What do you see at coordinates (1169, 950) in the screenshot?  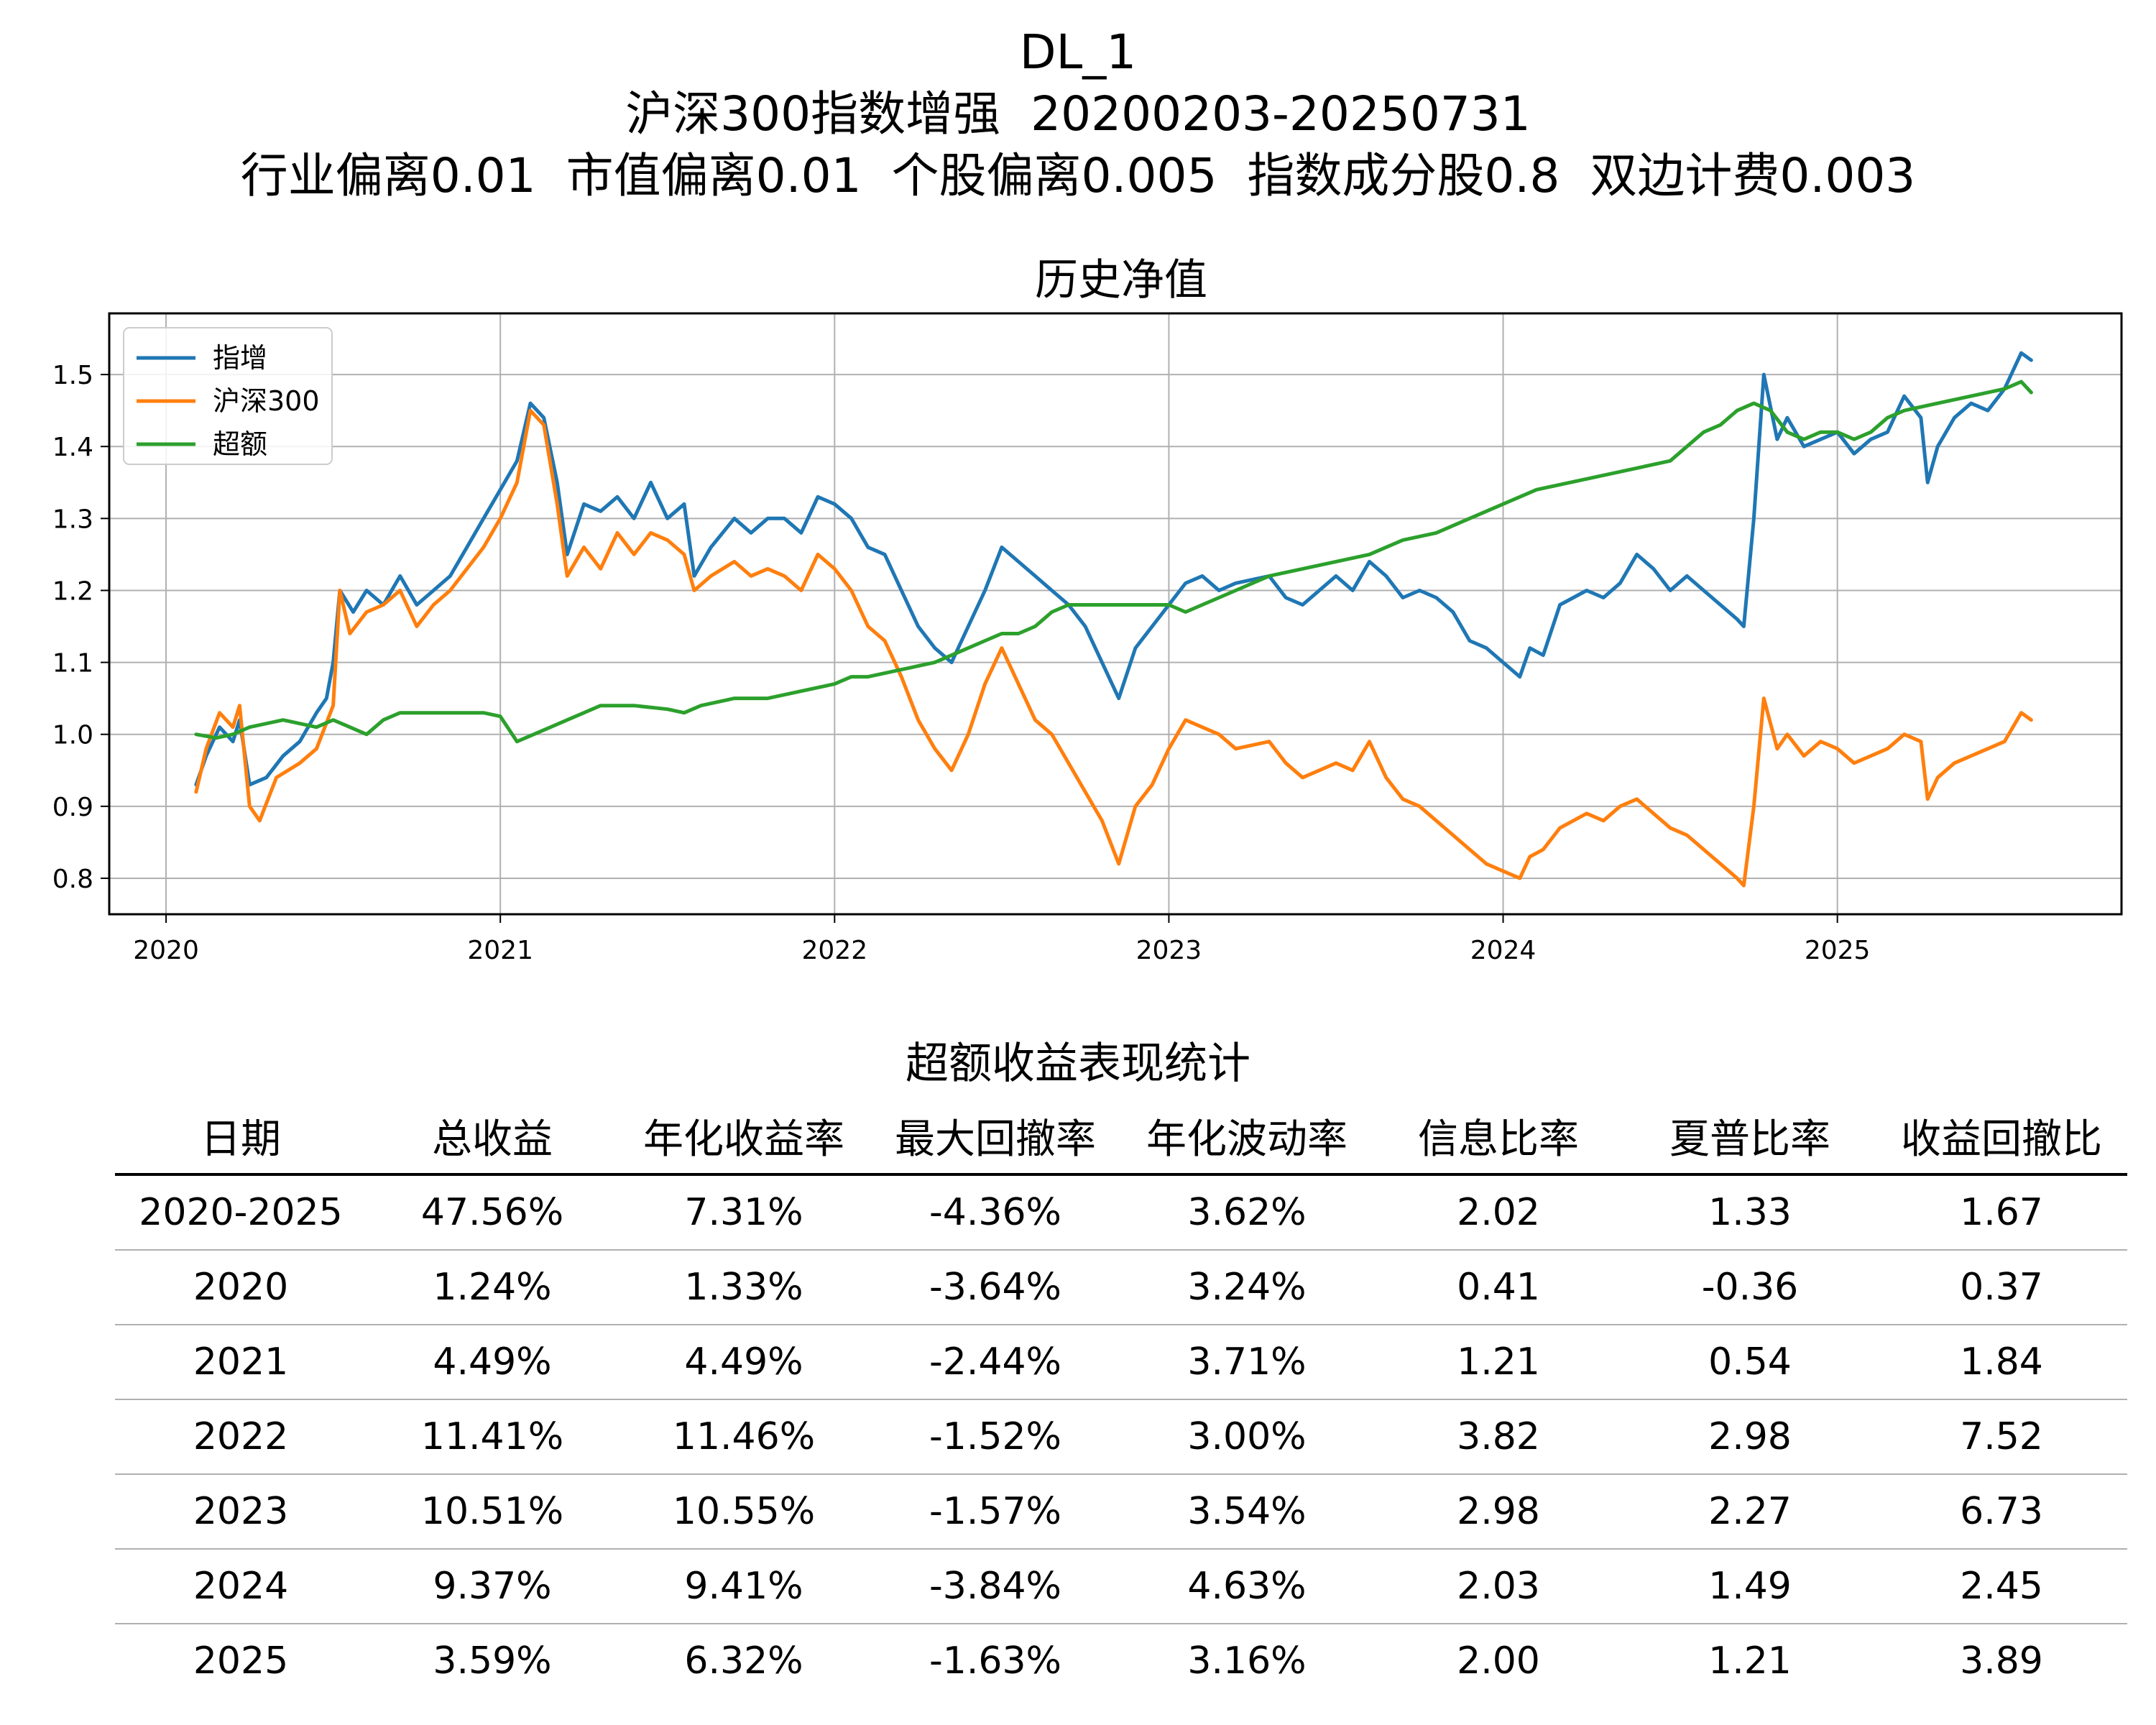 I see `x-tick-label: 2023` at bounding box center [1169, 950].